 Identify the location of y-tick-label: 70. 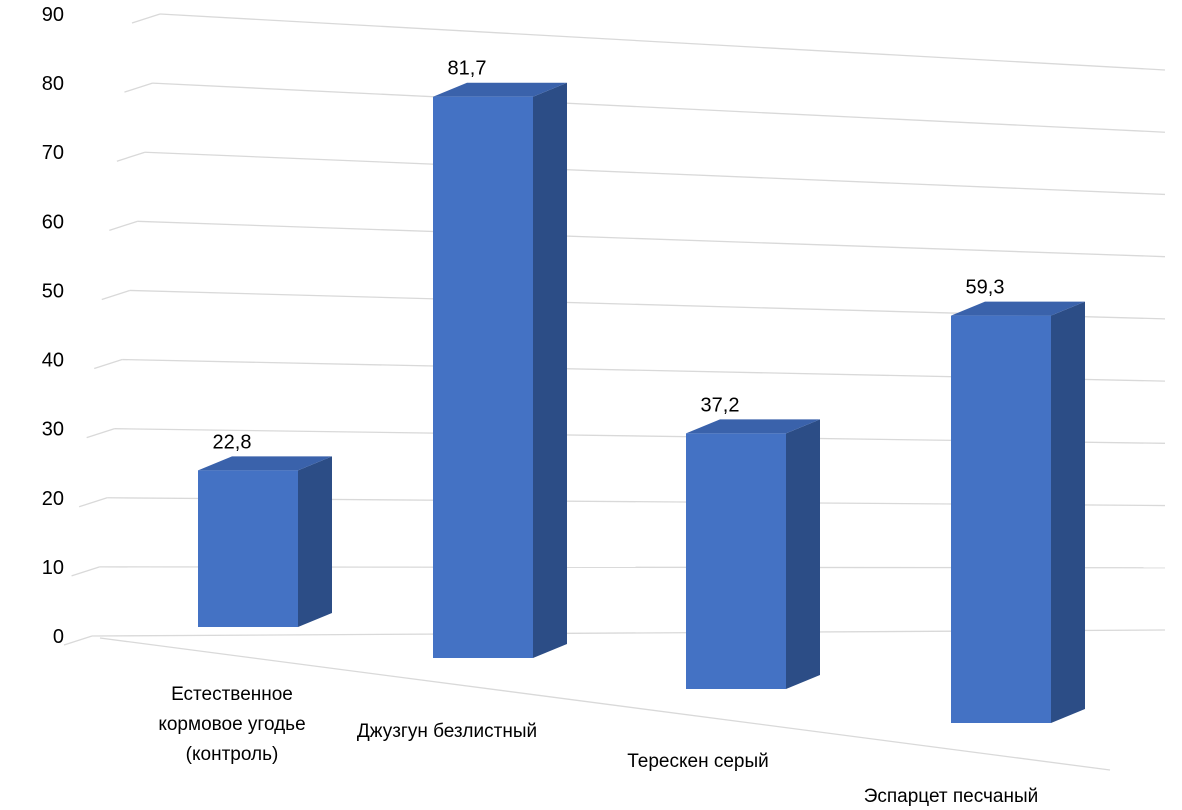
(53, 153).